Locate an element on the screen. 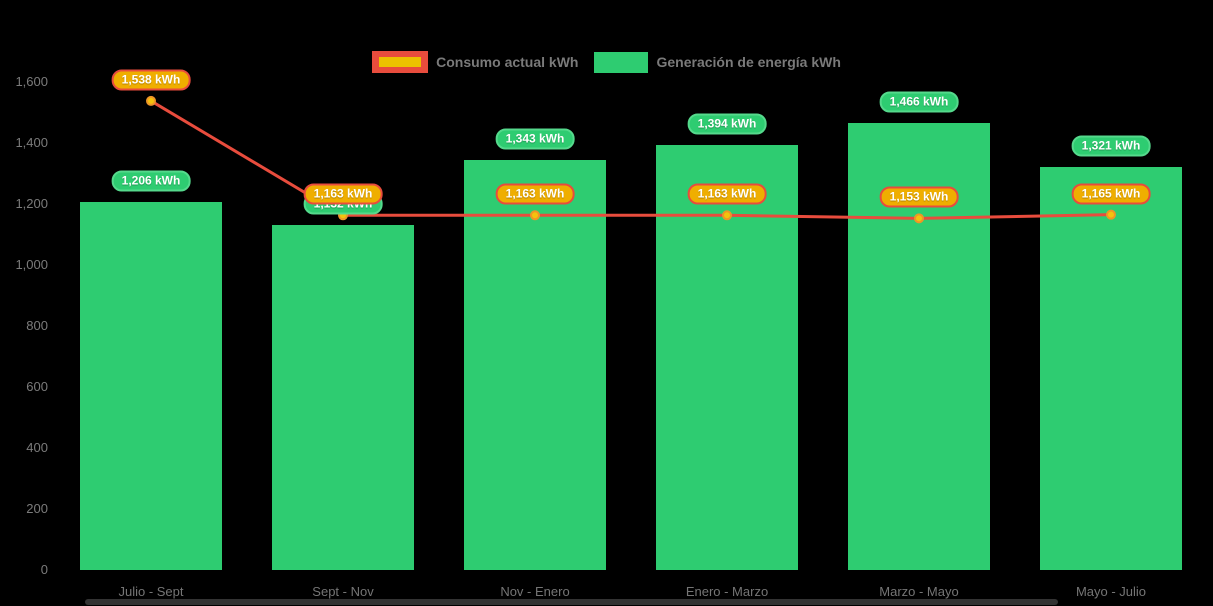  y-axis-tick-label: 600 is located at coordinates (37, 386).